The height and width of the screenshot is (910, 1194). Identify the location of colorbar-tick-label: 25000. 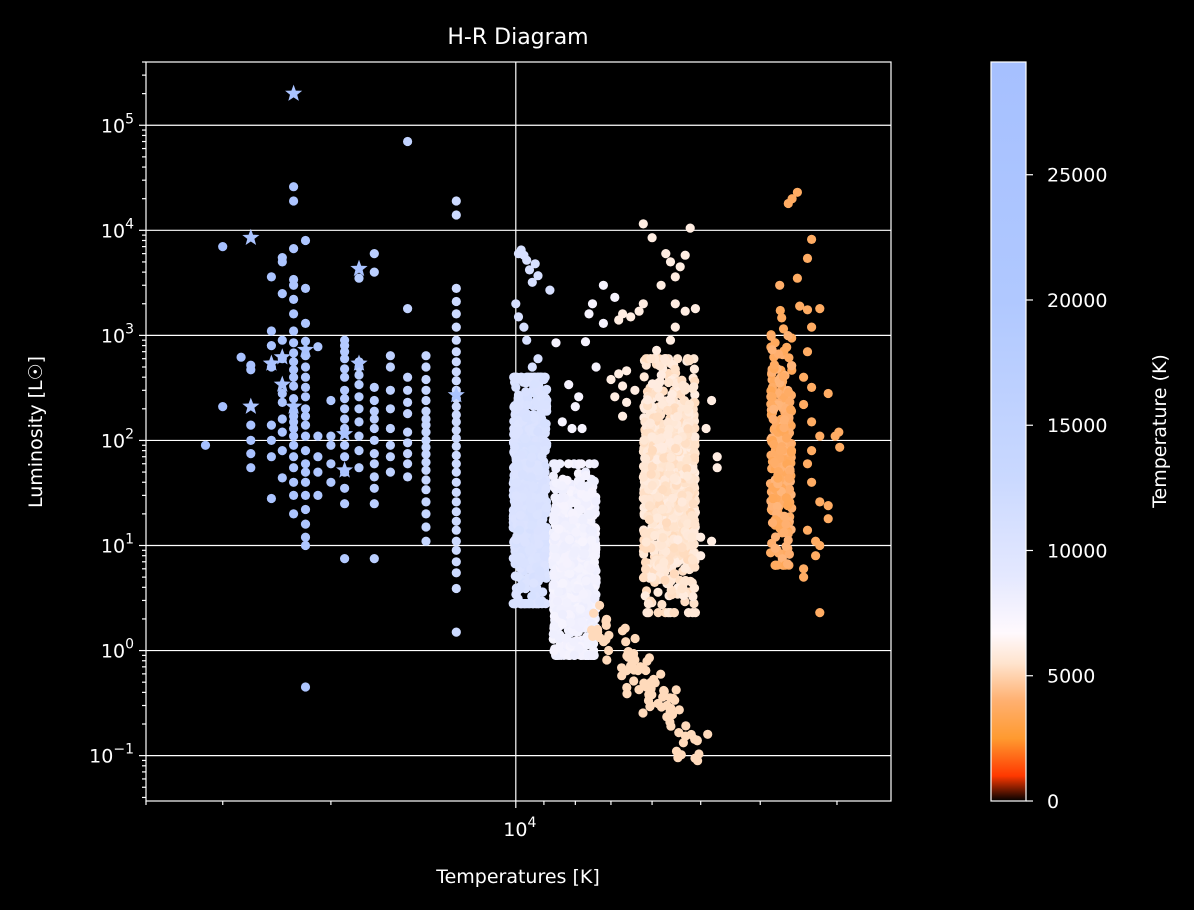
(1077, 176).